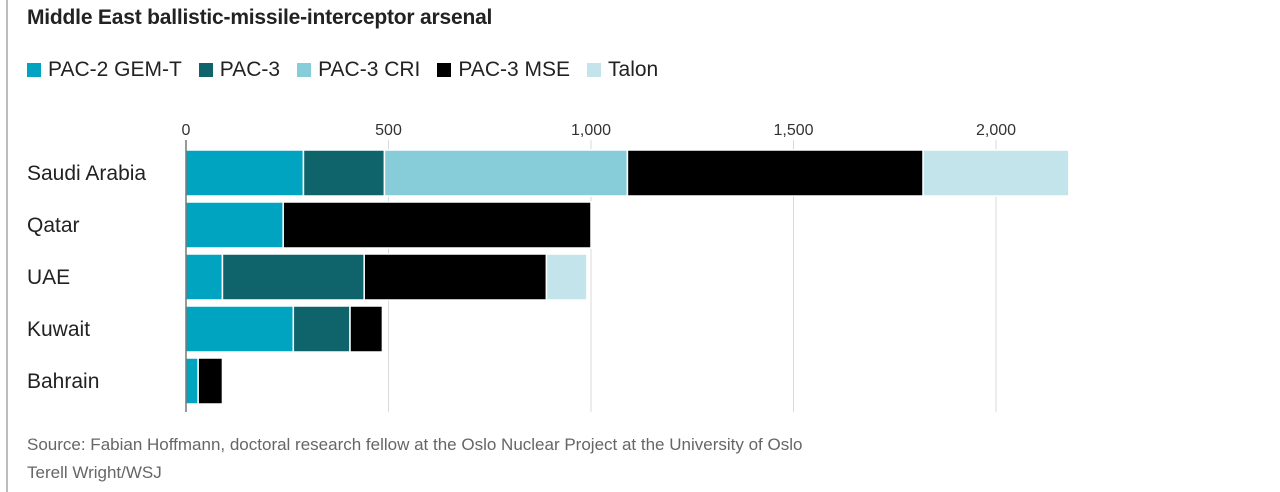 This screenshot has width=1280, height=492. What do you see at coordinates (388, 130) in the screenshot?
I see `x-tick-label-500: 500` at bounding box center [388, 130].